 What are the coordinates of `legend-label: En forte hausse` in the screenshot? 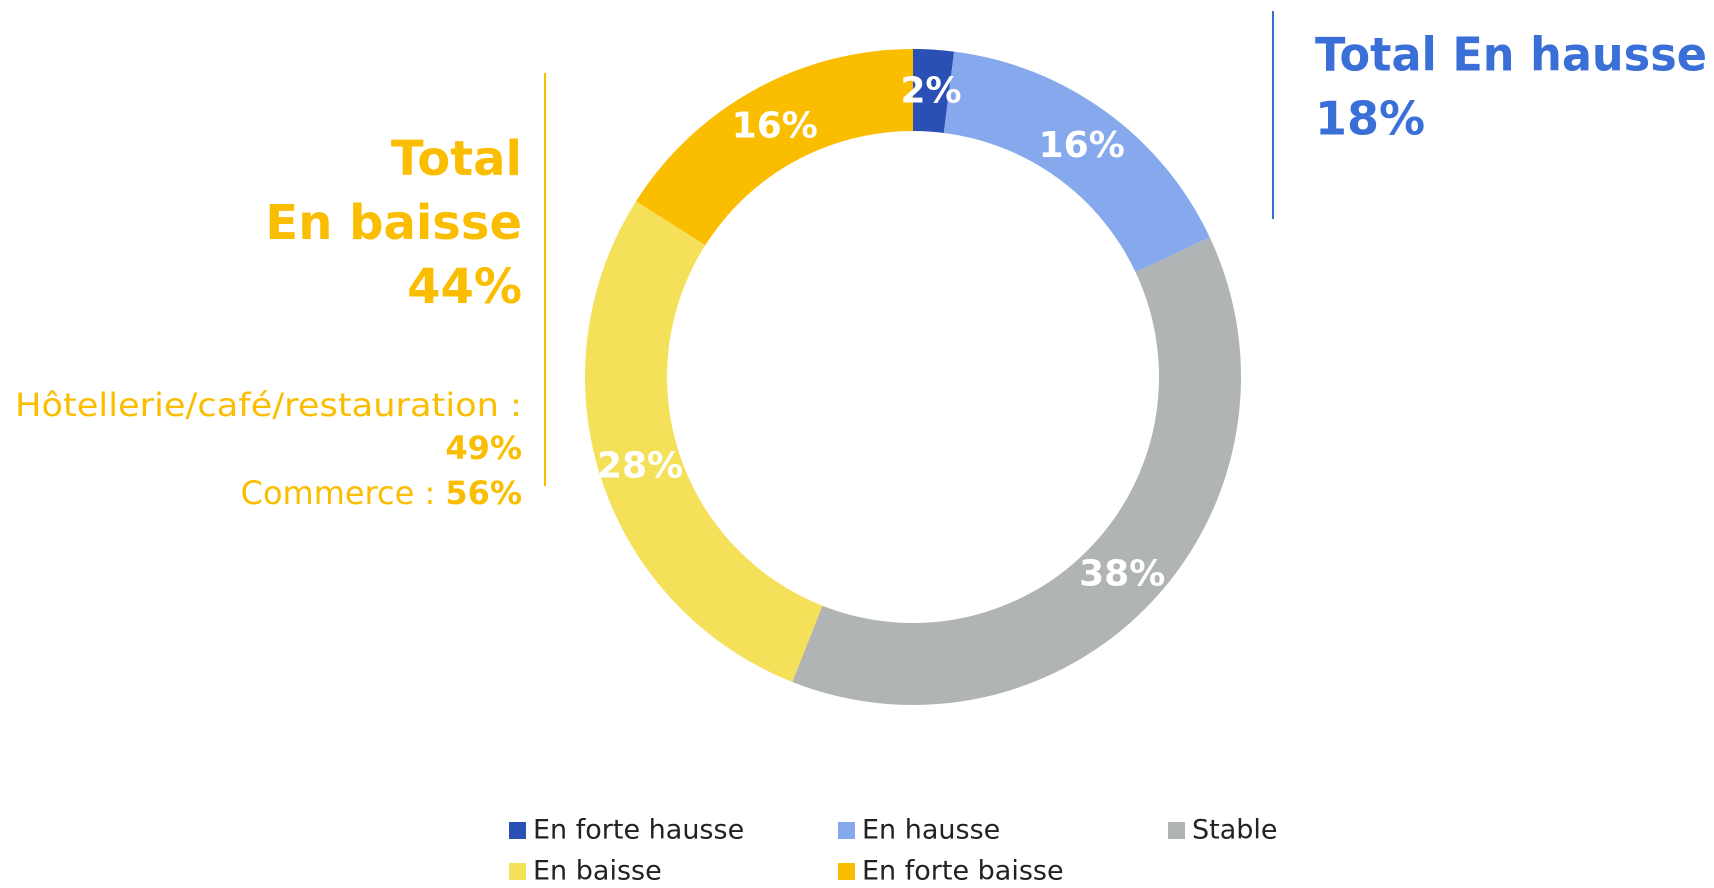 It's located at (638, 830).